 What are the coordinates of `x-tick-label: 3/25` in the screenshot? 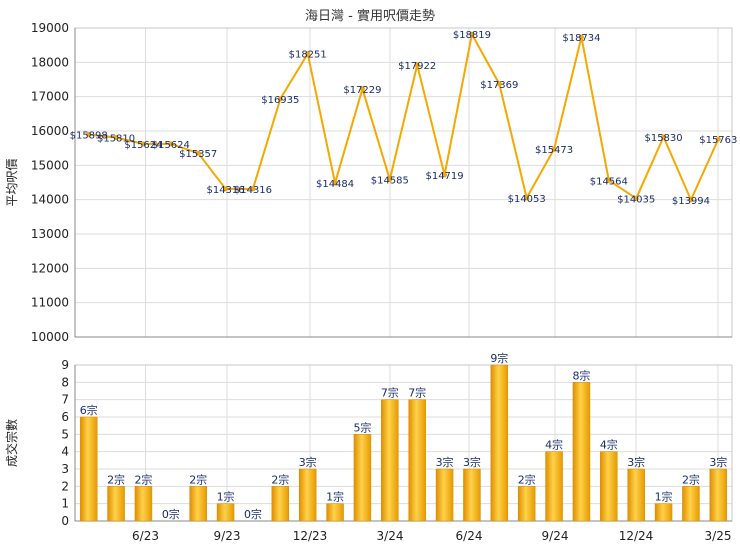 It's located at (718, 536).